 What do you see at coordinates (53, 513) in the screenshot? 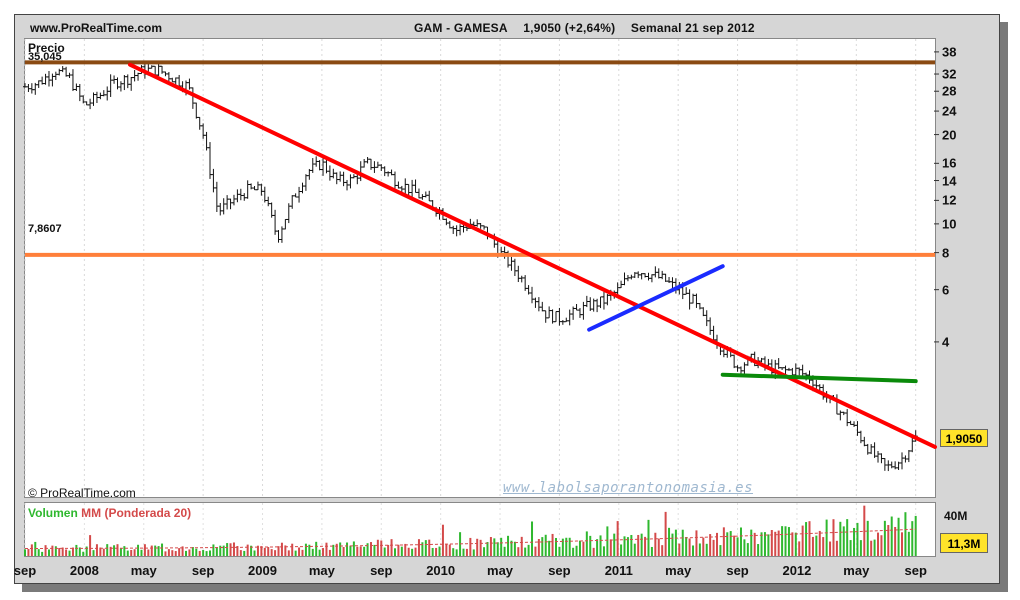
I see `volume-title-prefix: Volumen` at bounding box center [53, 513].